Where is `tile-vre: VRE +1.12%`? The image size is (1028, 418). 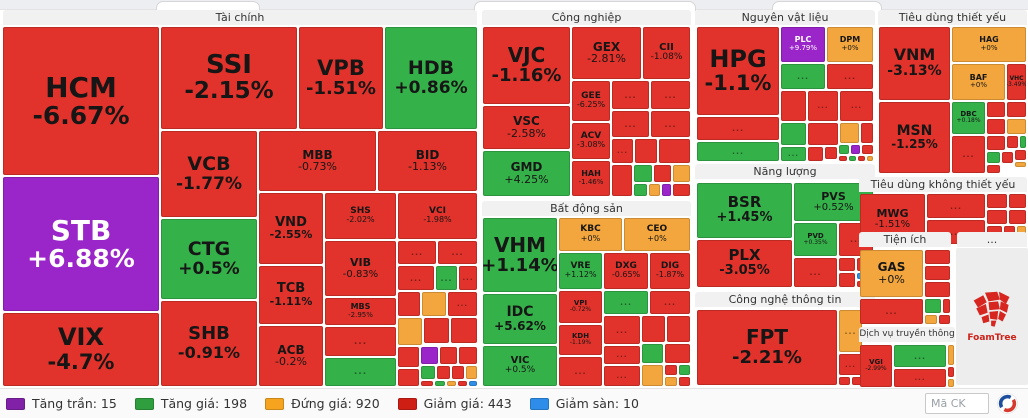 tile-vre: VRE +1.12% is located at coordinates (580, 271).